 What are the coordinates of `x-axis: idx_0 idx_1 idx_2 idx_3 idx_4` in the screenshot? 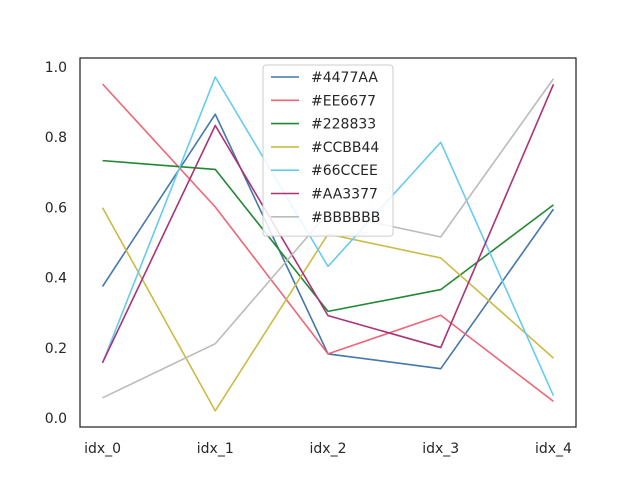 It's located at (328, 449).